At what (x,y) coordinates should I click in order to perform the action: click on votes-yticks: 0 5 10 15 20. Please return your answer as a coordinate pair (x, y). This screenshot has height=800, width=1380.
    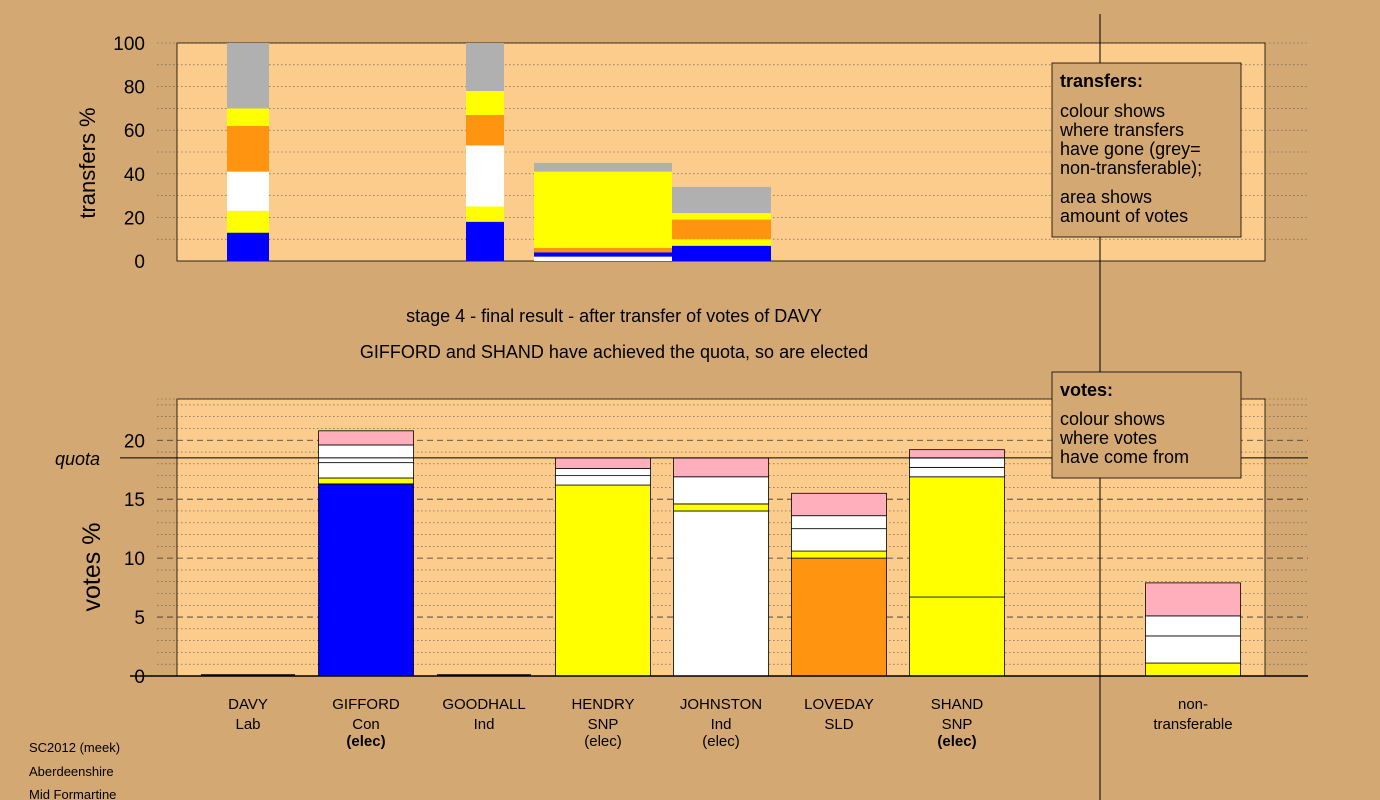
    Looking at the image, I should click on (134, 559).